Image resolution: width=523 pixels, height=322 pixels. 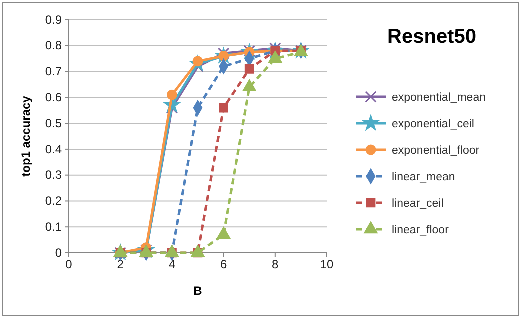 What do you see at coordinates (53, 123) in the screenshot?
I see `y-tick-label: 0.5` at bounding box center [53, 123].